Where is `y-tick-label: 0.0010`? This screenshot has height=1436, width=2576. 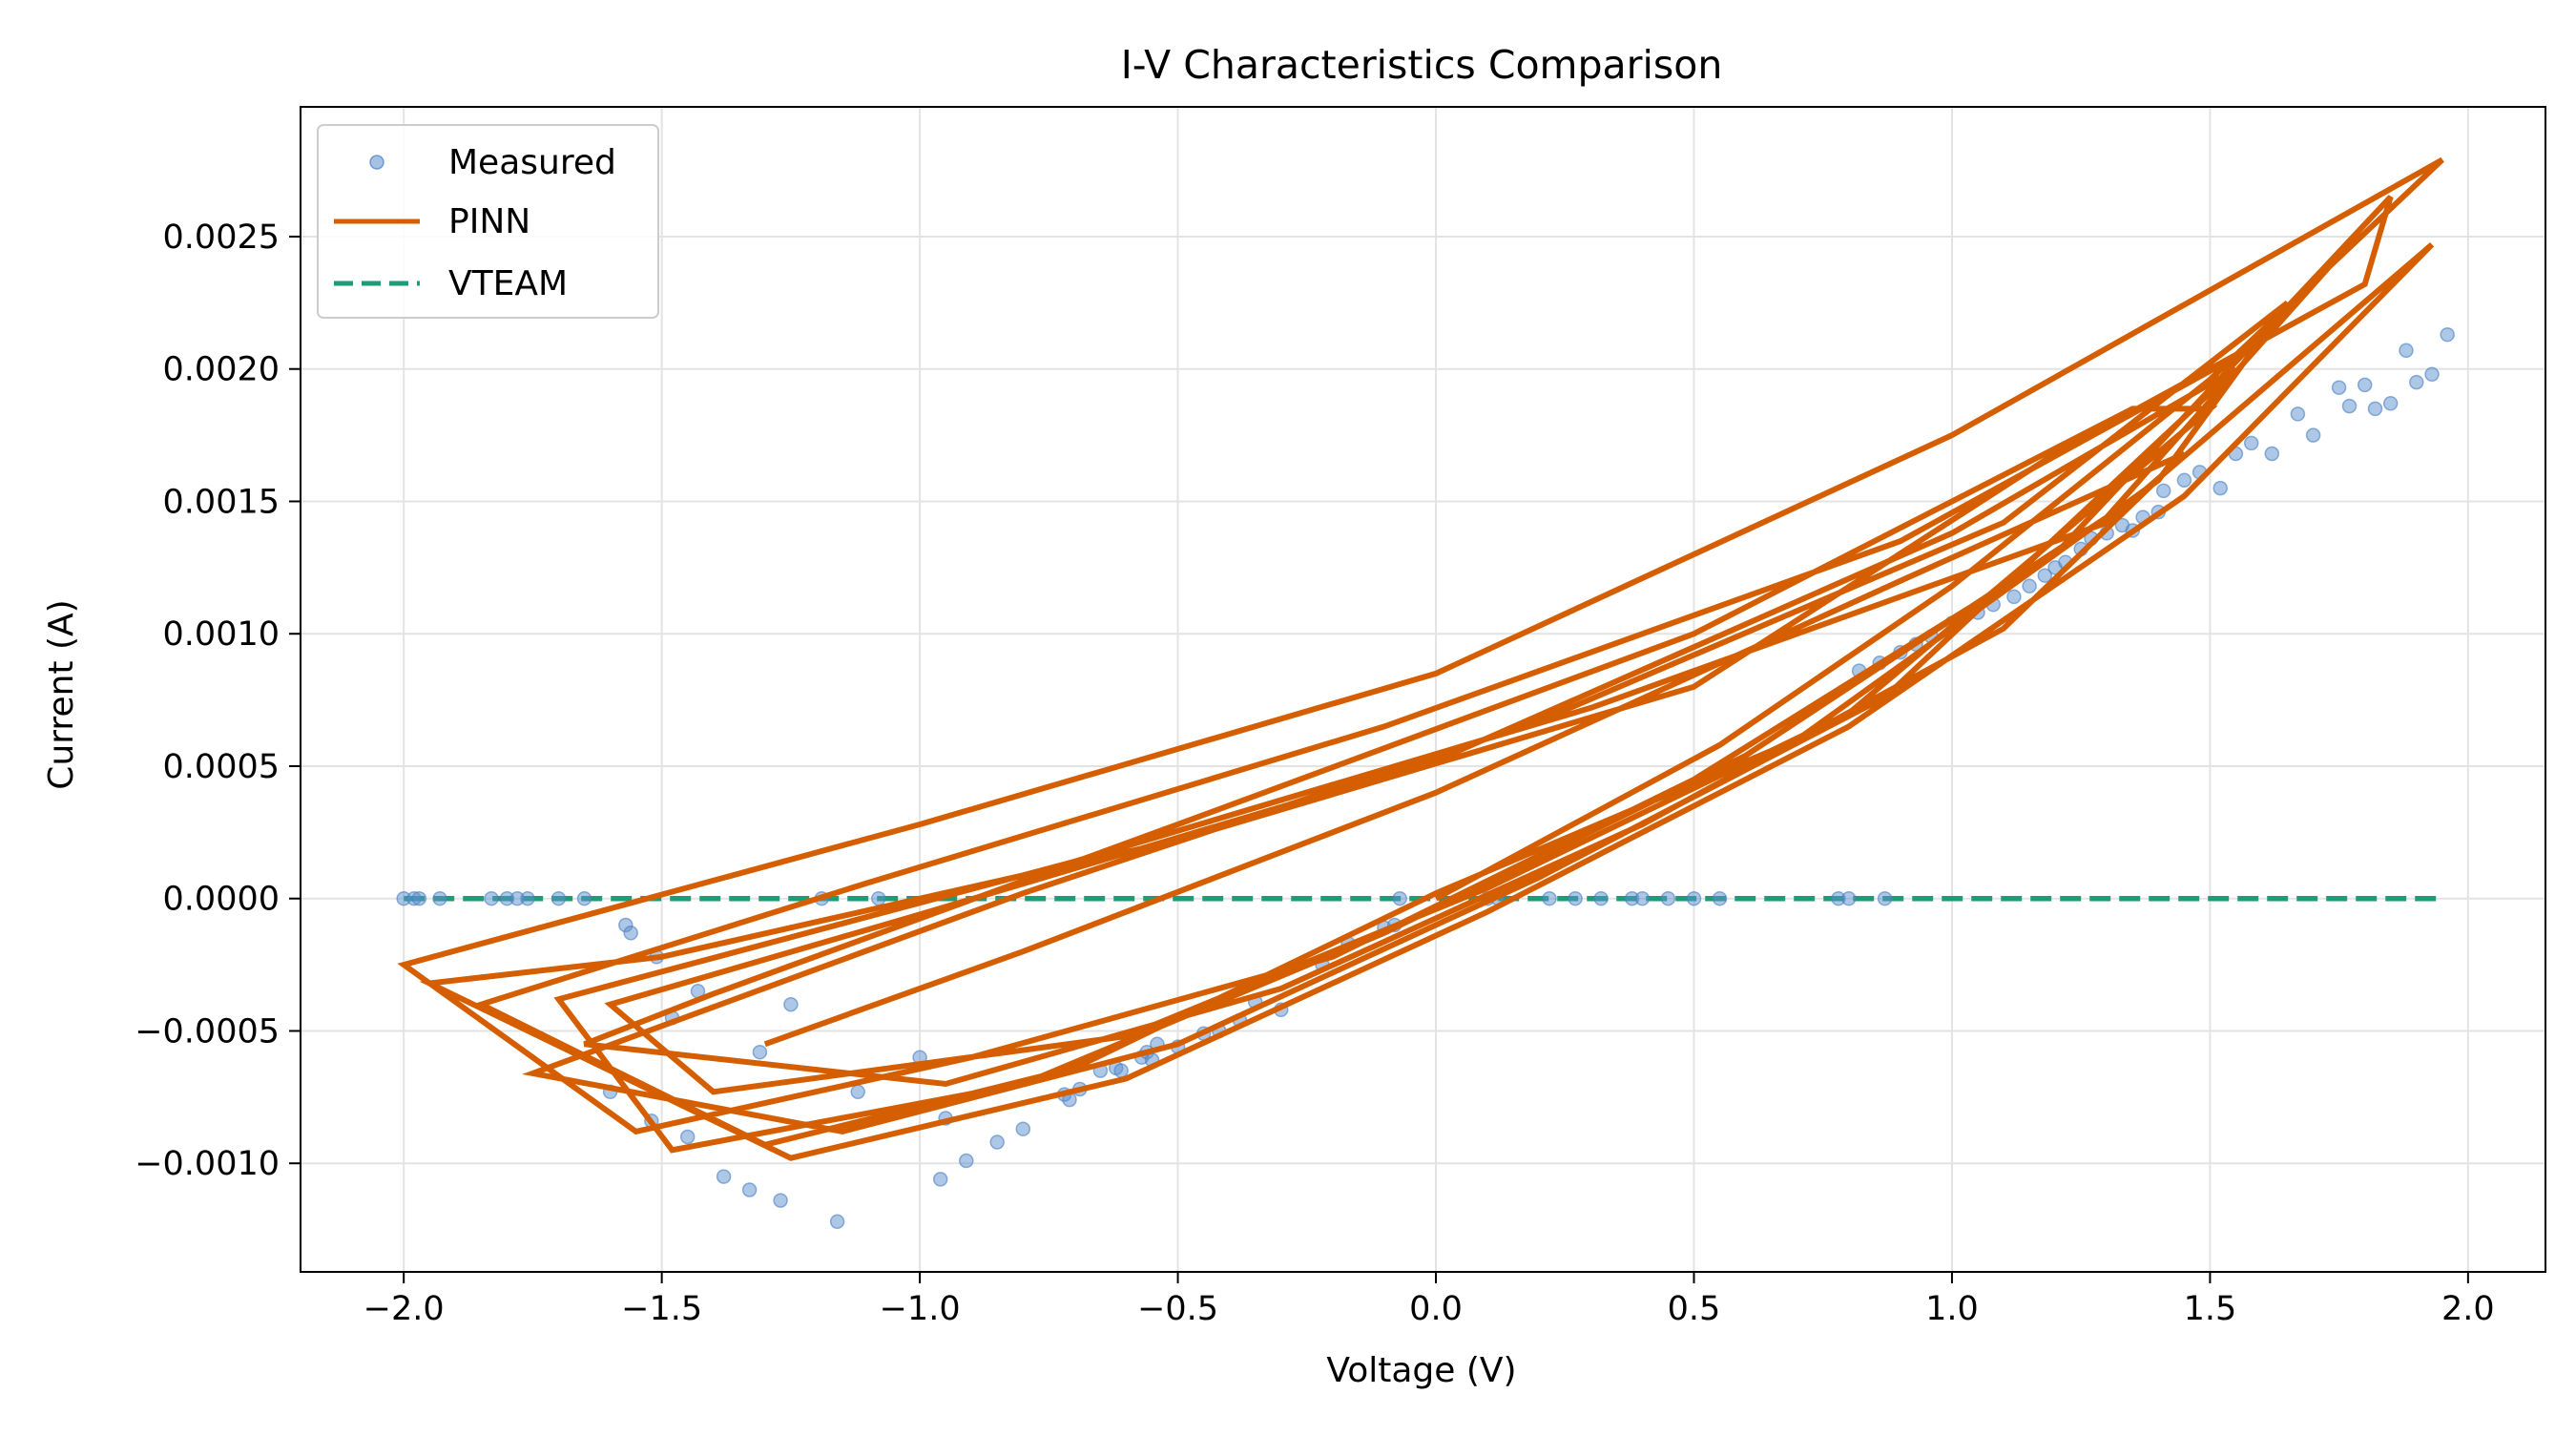 y-tick-label: 0.0010 is located at coordinates (221, 634).